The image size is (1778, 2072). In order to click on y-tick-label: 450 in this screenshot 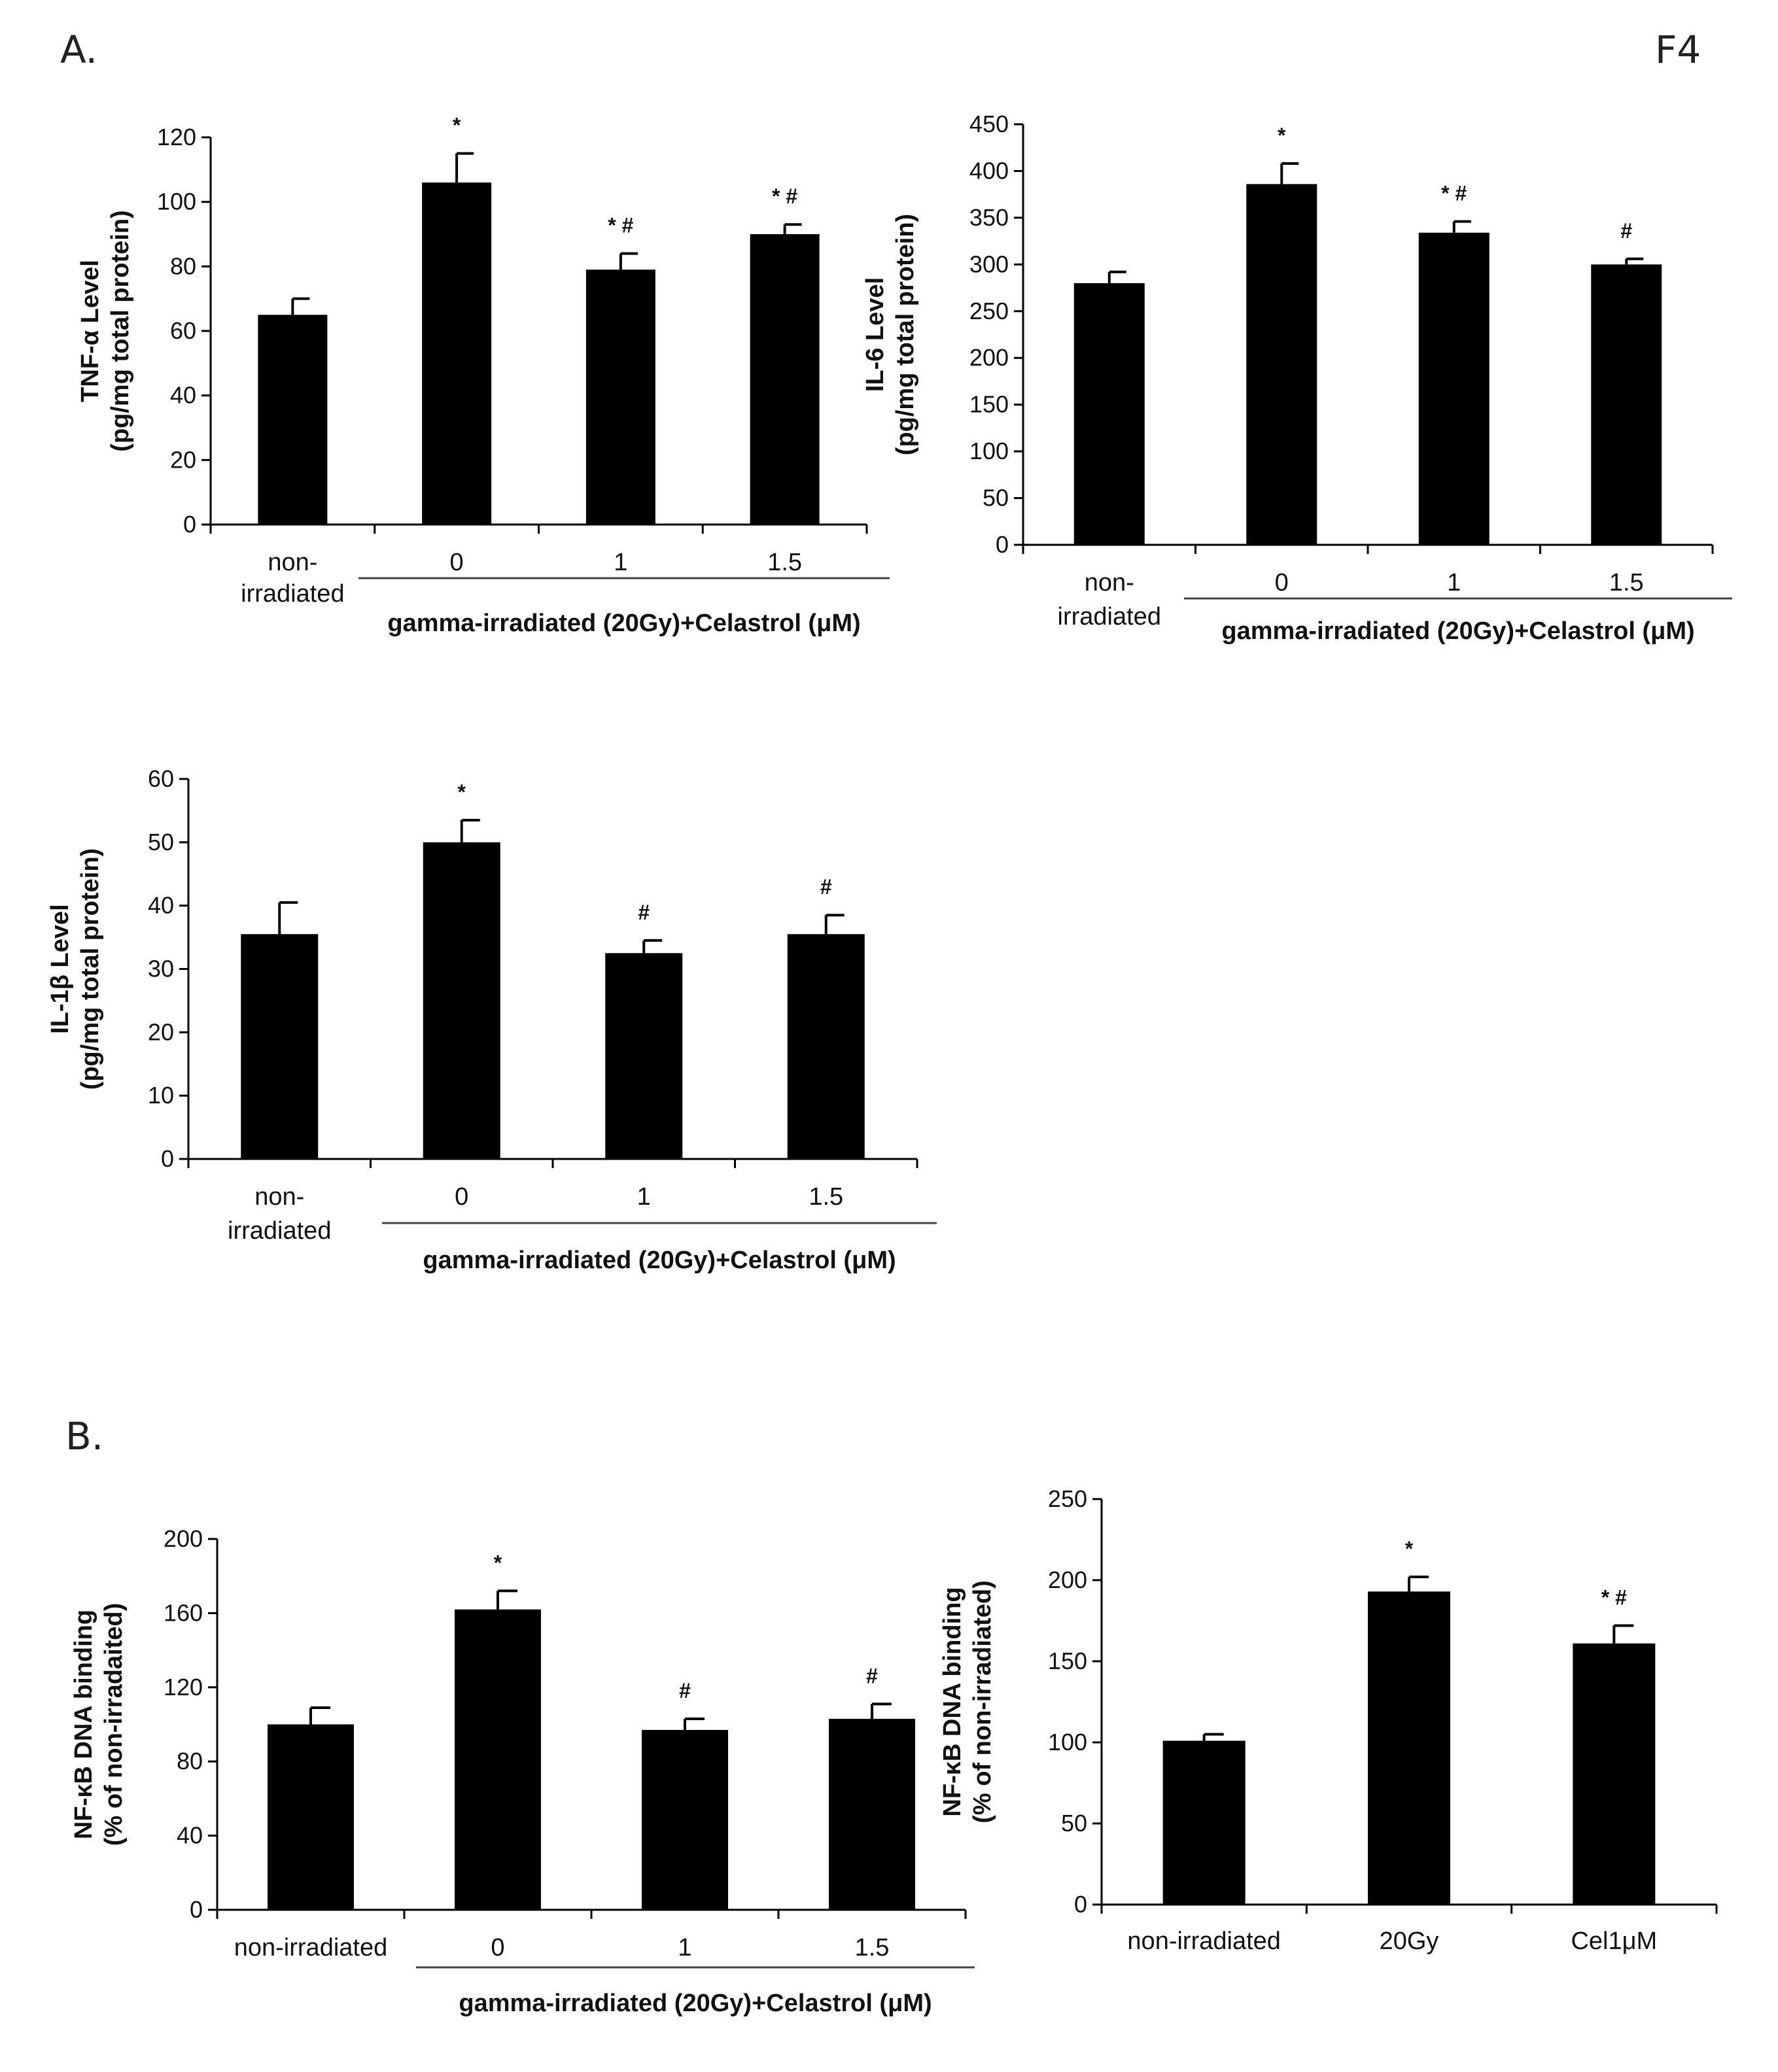, I will do `click(989, 124)`.